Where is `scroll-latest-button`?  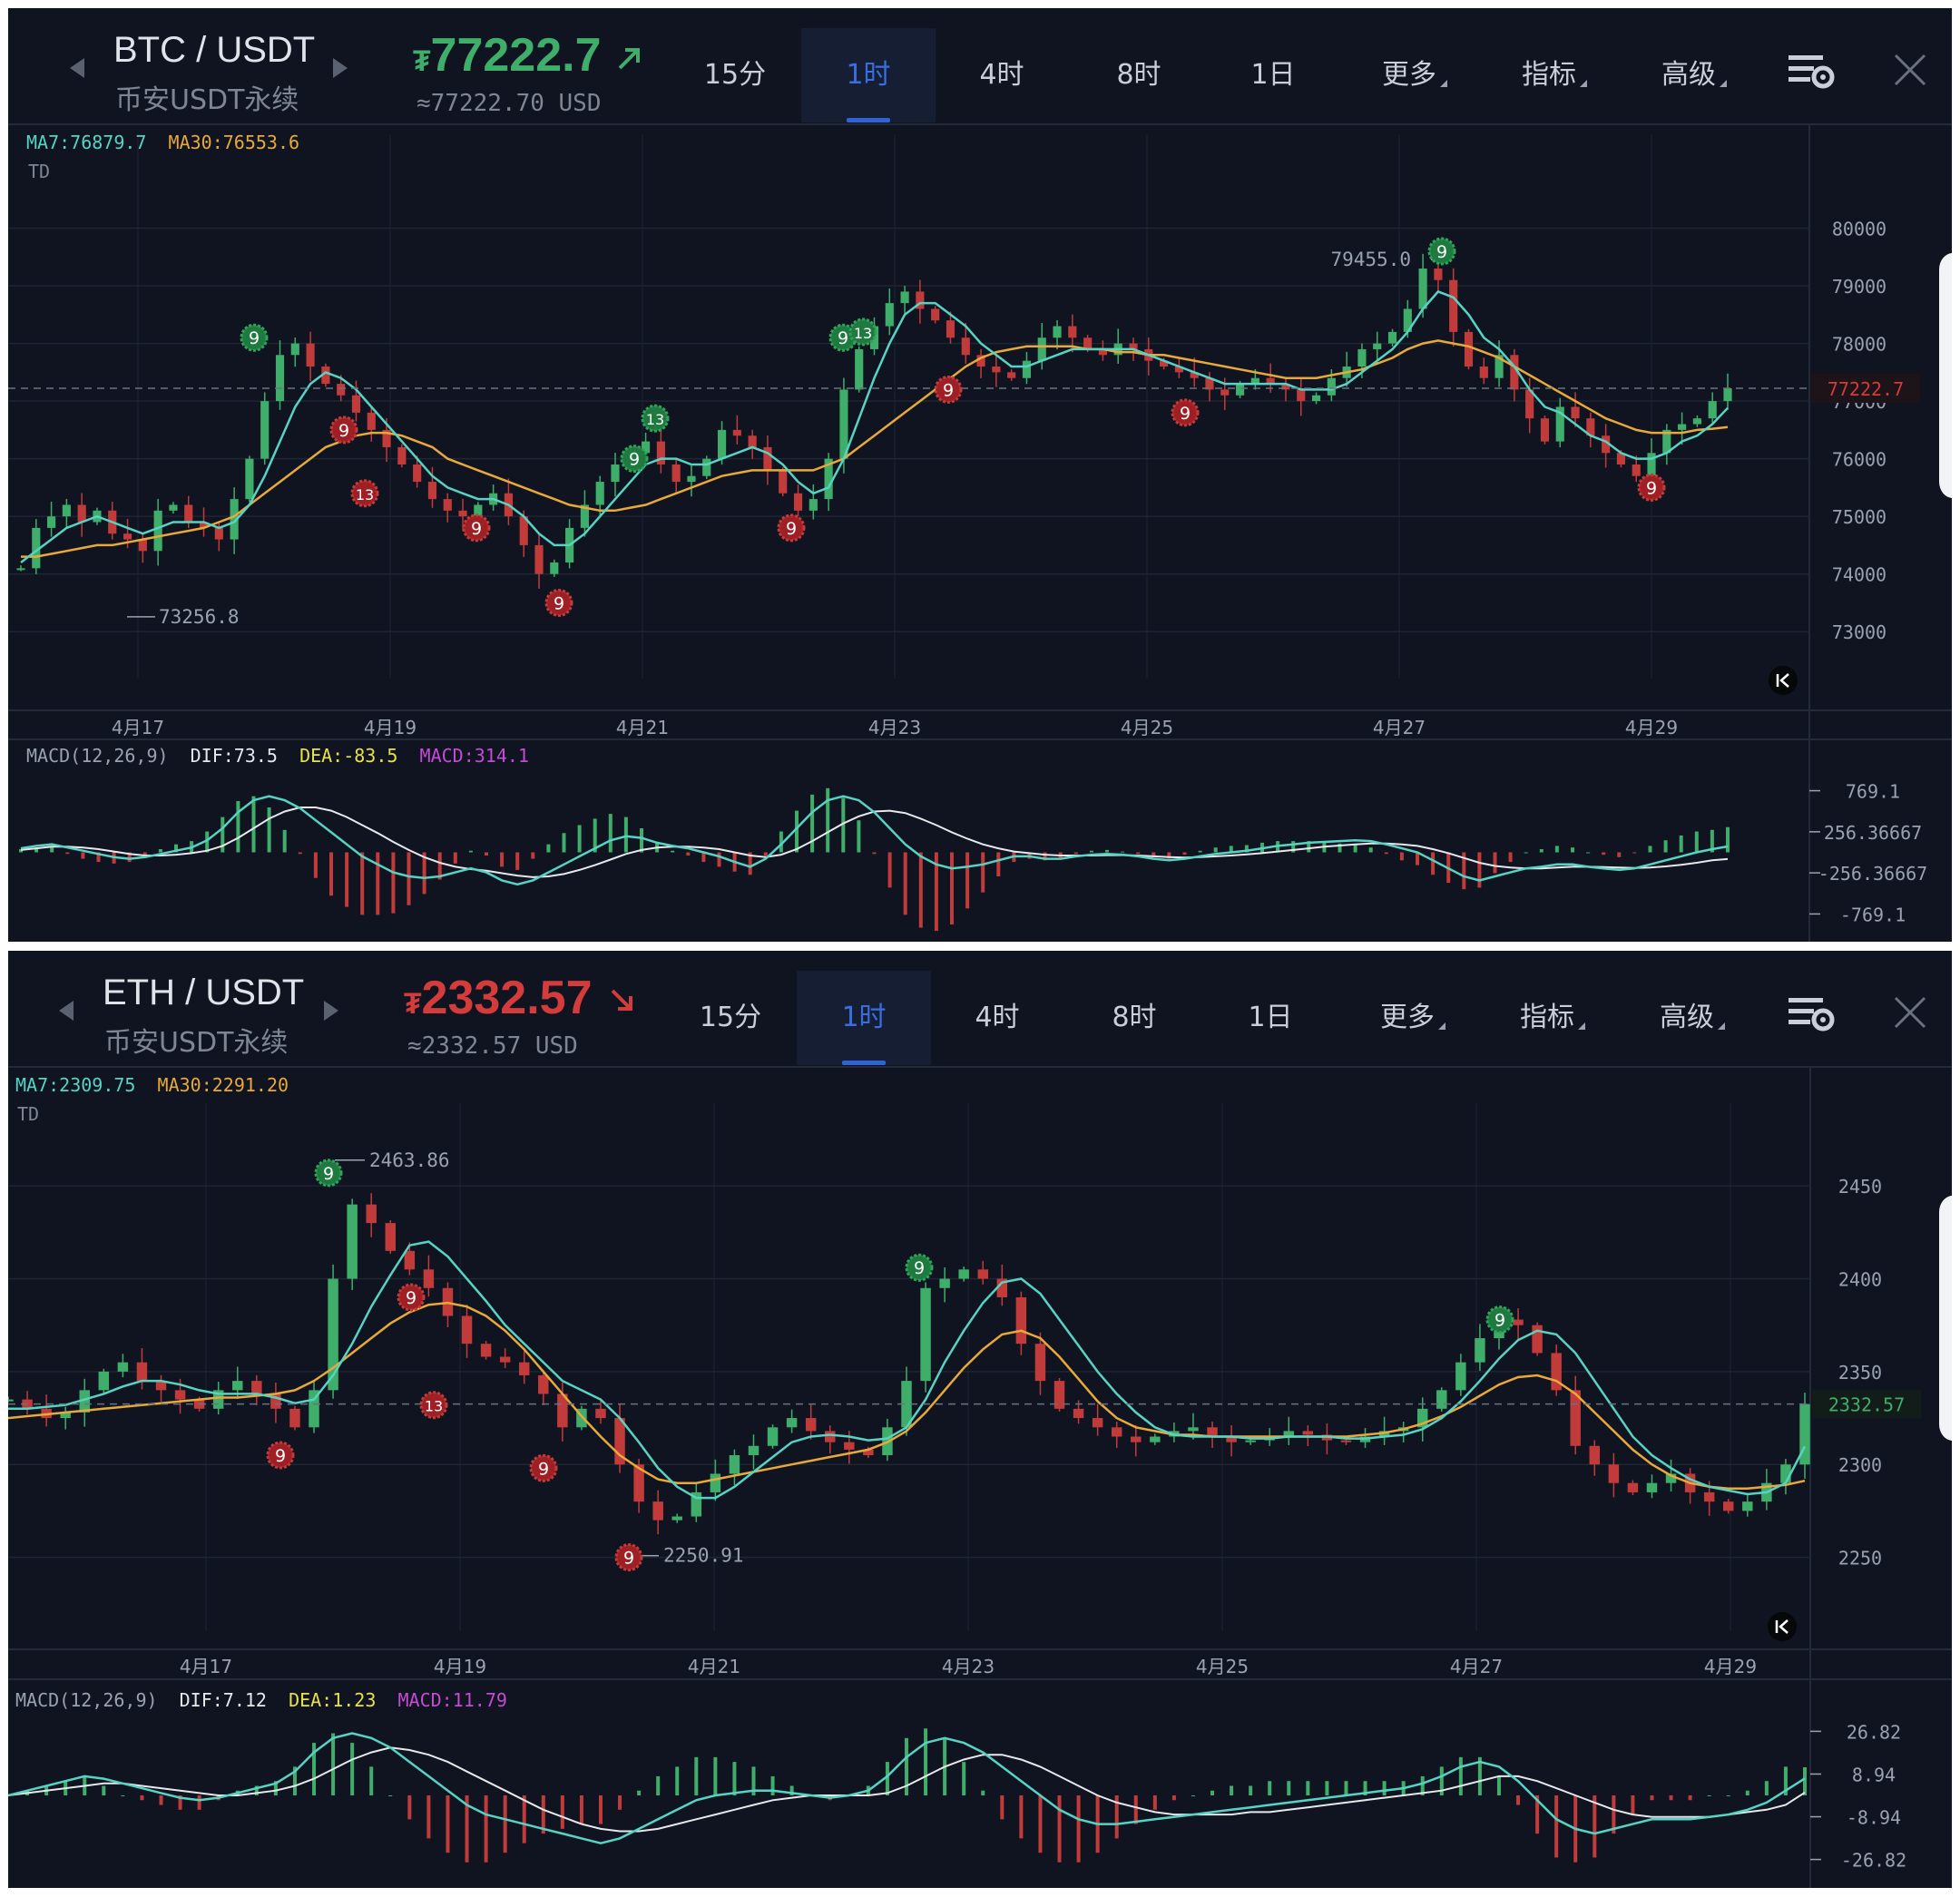
scroll-latest-button is located at coordinates (1782, 1626).